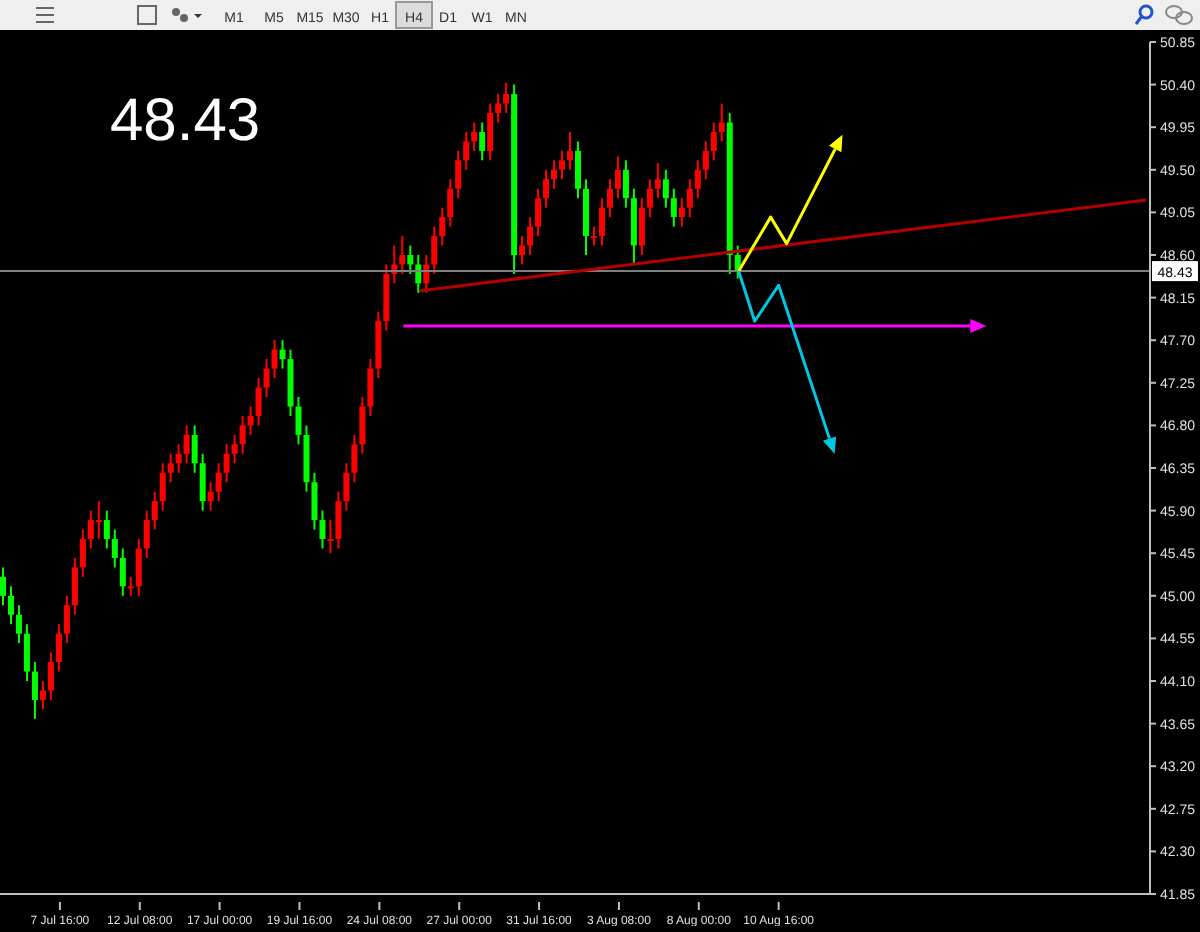  What do you see at coordinates (185, 122) in the screenshot?
I see `annotation: 48.43` at bounding box center [185, 122].